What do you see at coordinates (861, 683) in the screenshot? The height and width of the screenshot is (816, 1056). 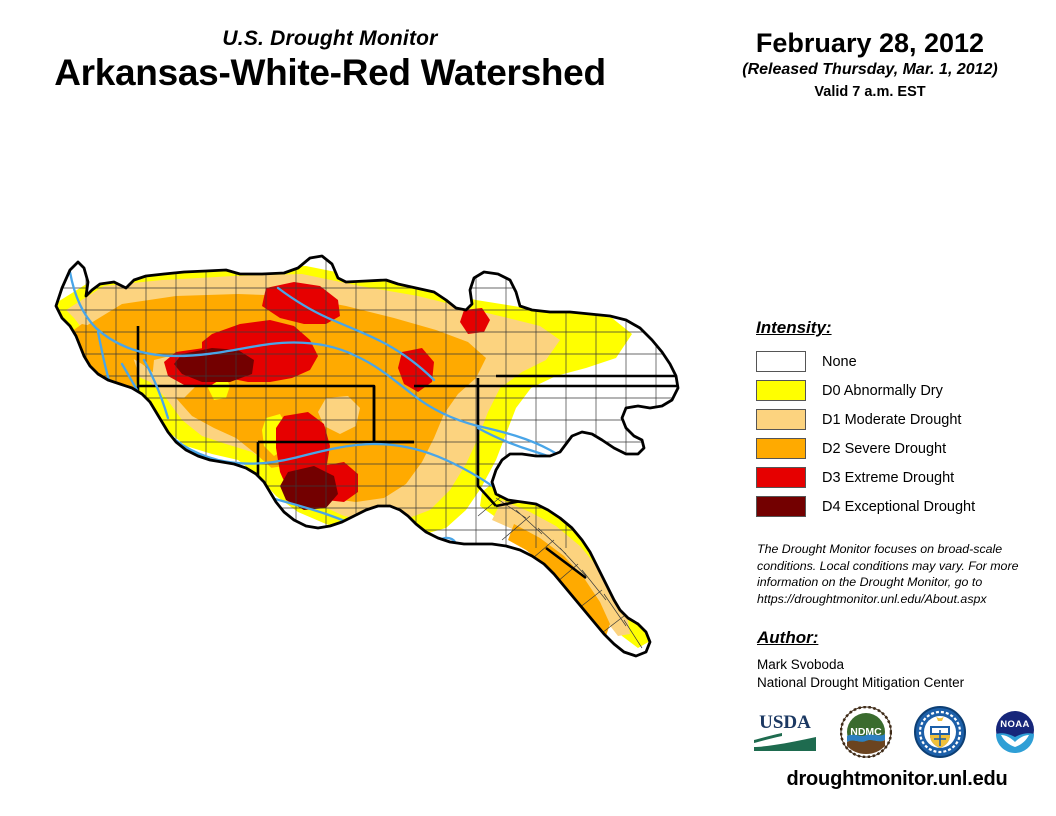 I see `author-organization: National Drought Mitigation Center` at bounding box center [861, 683].